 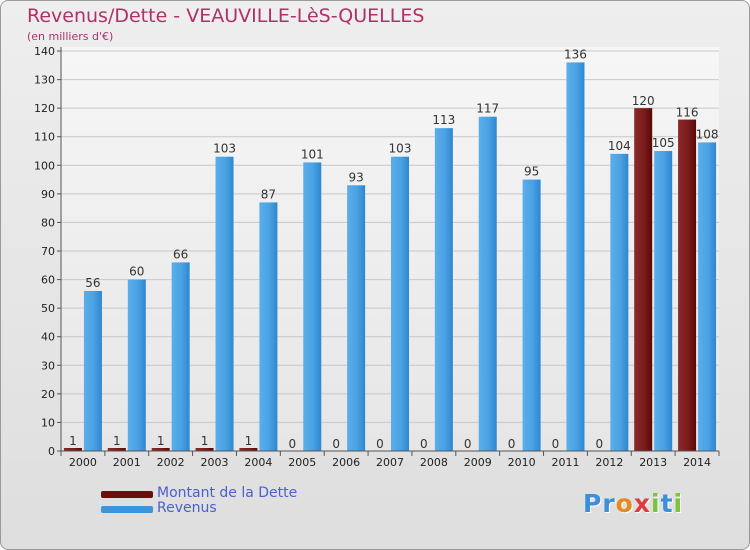 I want to click on logo-letter: r, so click(x=609, y=503).